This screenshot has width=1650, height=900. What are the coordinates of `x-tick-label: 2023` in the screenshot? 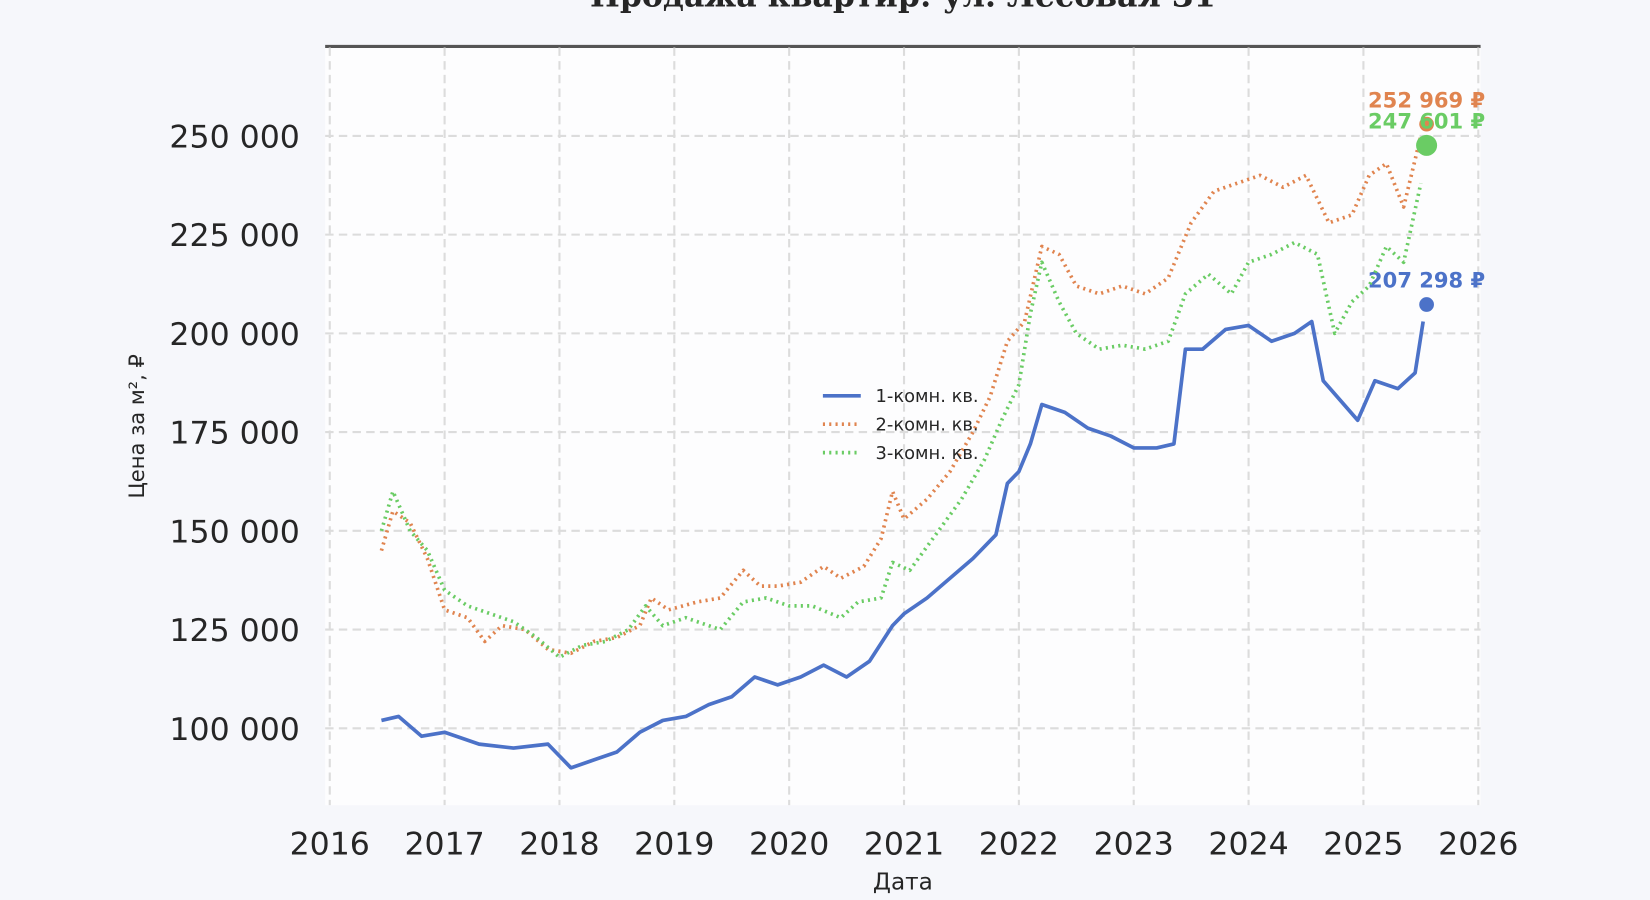 It's located at (1134, 845).